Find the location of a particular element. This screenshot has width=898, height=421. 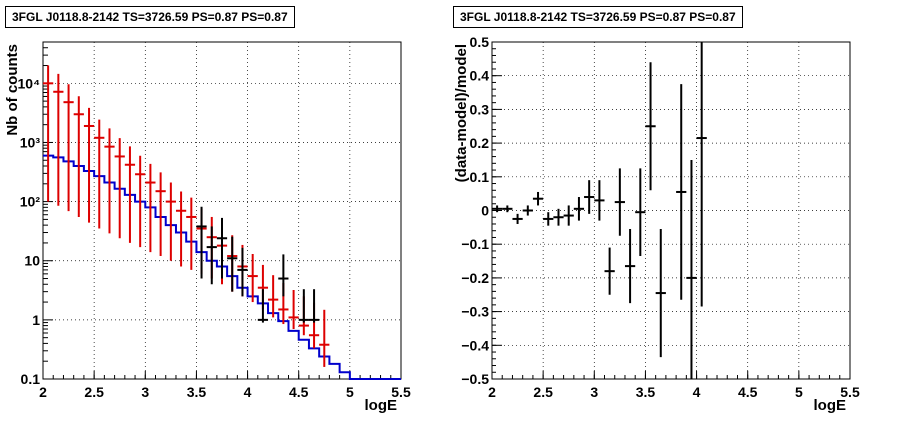

y-axis-label: Nb of counts is located at coordinates (12, 90).